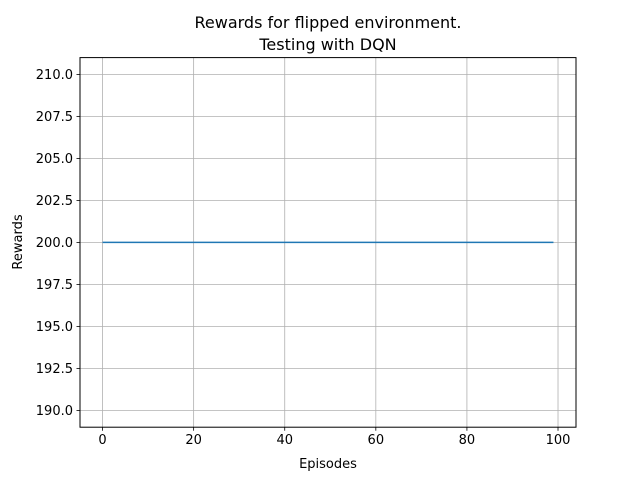 This screenshot has height=480, width=640. What do you see at coordinates (102, 440) in the screenshot?
I see `x-tick-label: 0` at bounding box center [102, 440].